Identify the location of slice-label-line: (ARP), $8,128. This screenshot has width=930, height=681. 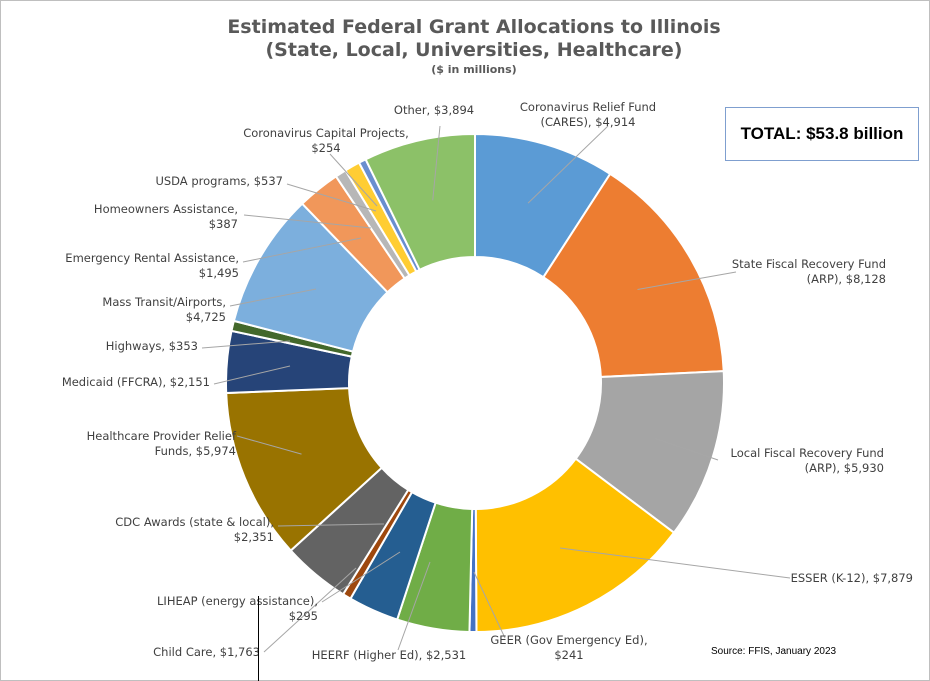
(846, 279).